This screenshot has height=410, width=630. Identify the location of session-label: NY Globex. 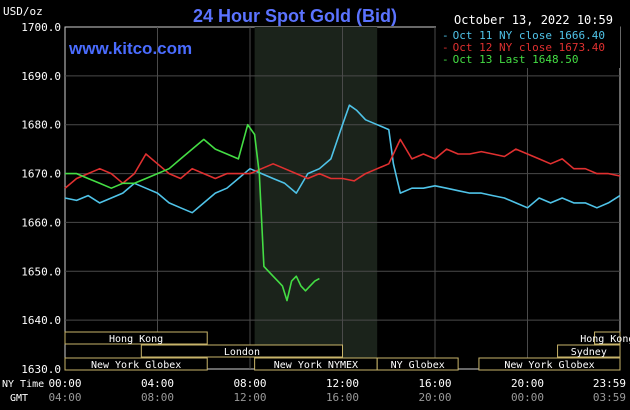
(418, 365).